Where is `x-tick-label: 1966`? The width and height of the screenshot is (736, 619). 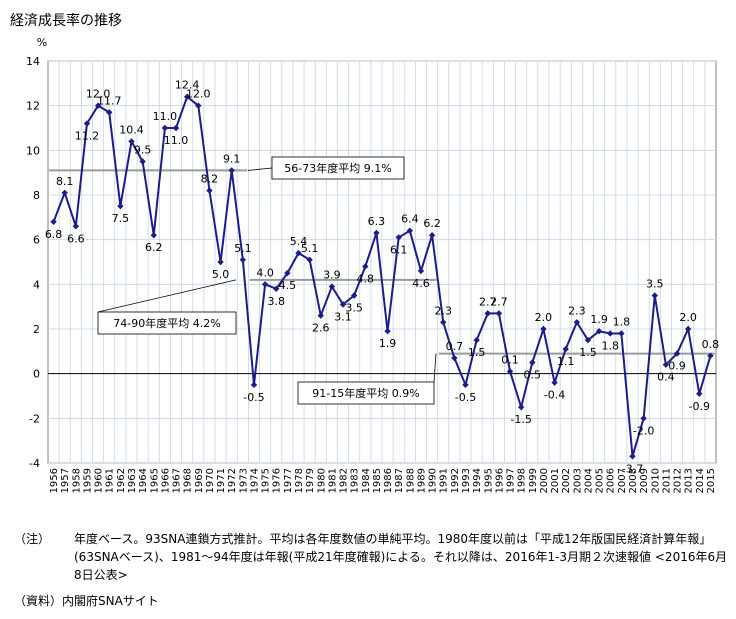
x-tick-label: 1966 is located at coordinates (165, 480).